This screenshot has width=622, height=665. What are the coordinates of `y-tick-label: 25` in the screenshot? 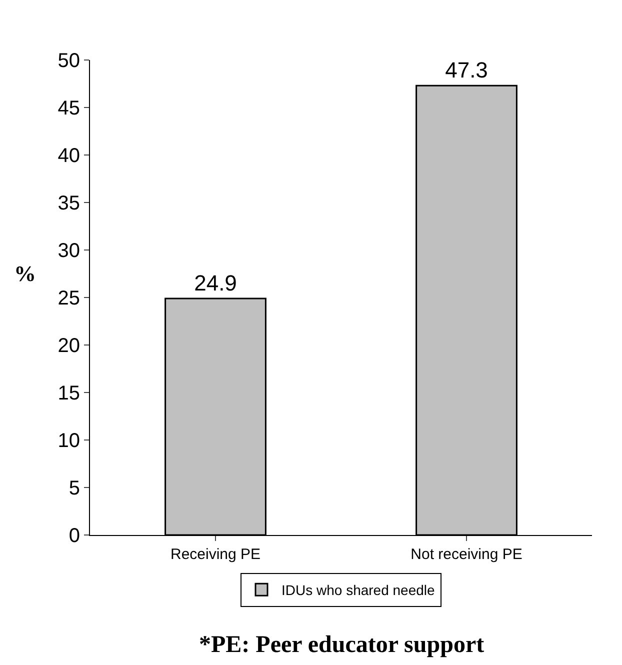 It's located at (69, 299).